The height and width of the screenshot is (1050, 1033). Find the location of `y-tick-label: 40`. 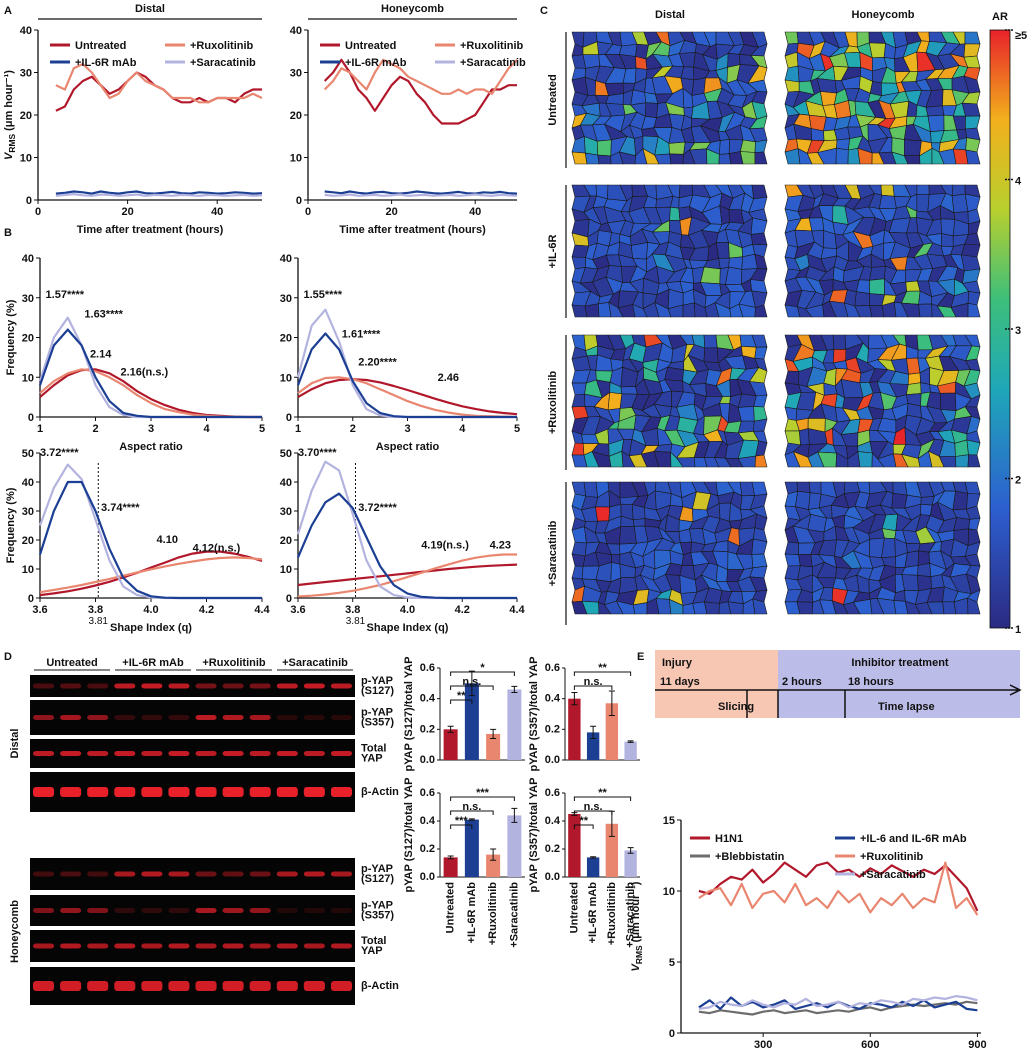

y-tick-label: 40 is located at coordinates (26, 31).